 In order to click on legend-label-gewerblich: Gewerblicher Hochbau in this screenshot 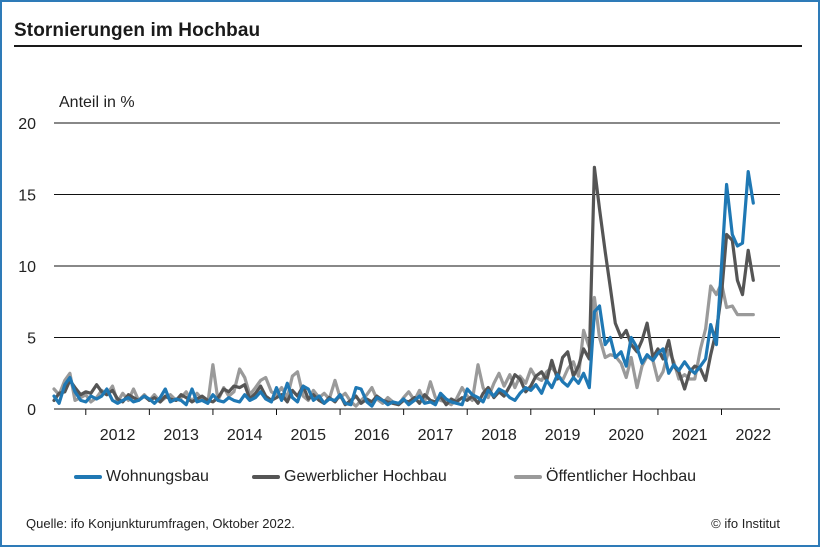, I will do `click(365, 476)`.